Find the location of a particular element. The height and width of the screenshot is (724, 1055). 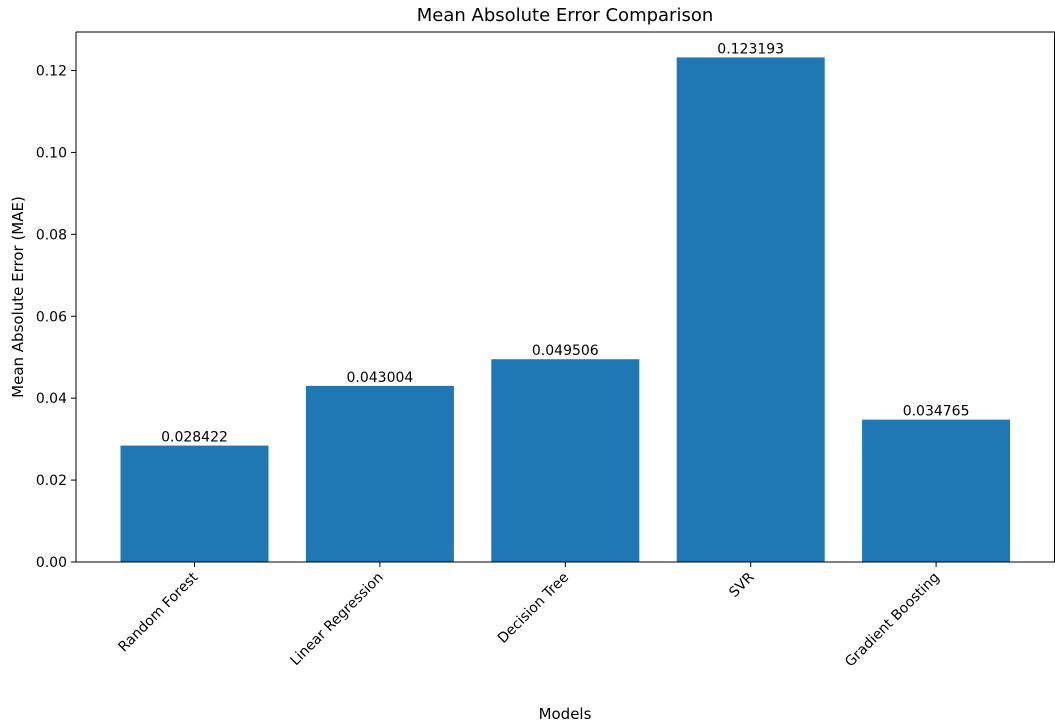

y-axis-label: Mean Absolute Error (MAE) is located at coordinates (18, 297).